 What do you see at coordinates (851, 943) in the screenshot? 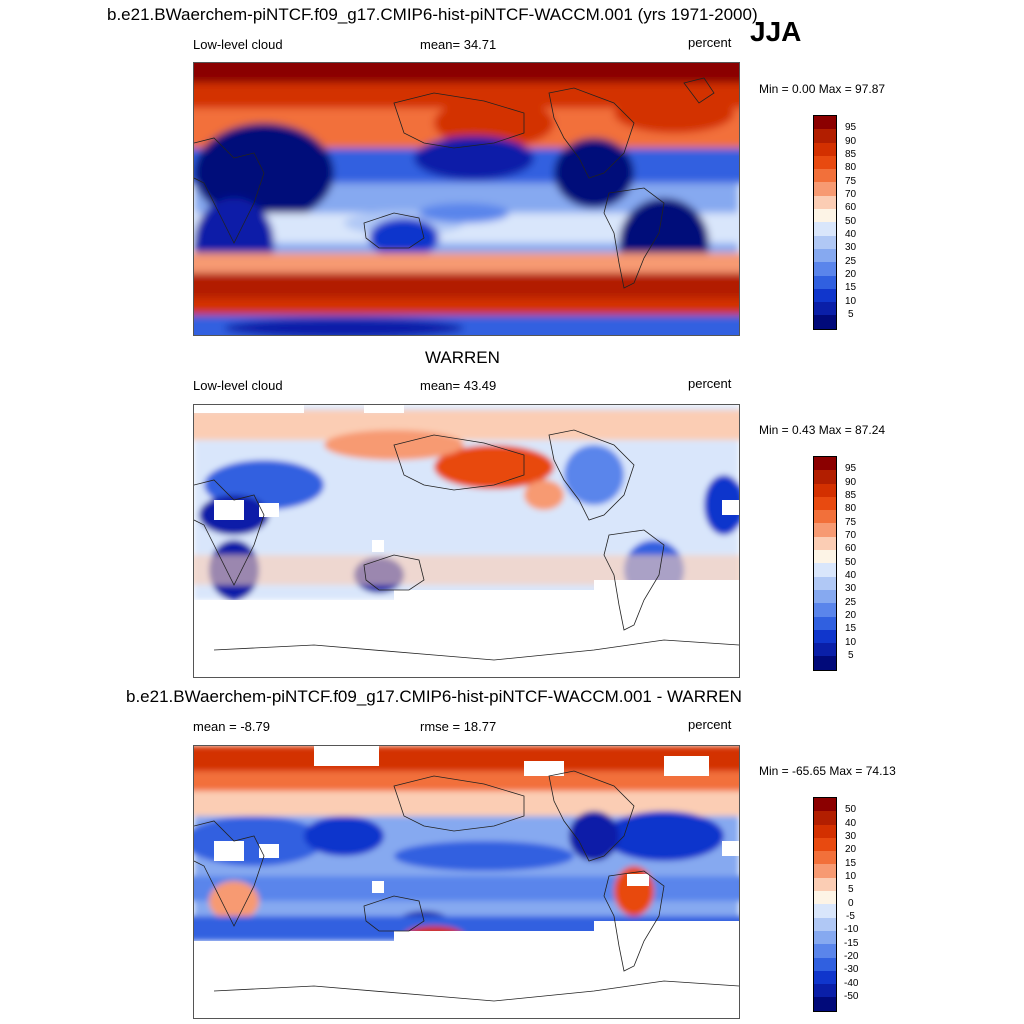
I see `panel3-cb-tick: -15` at bounding box center [851, 943].